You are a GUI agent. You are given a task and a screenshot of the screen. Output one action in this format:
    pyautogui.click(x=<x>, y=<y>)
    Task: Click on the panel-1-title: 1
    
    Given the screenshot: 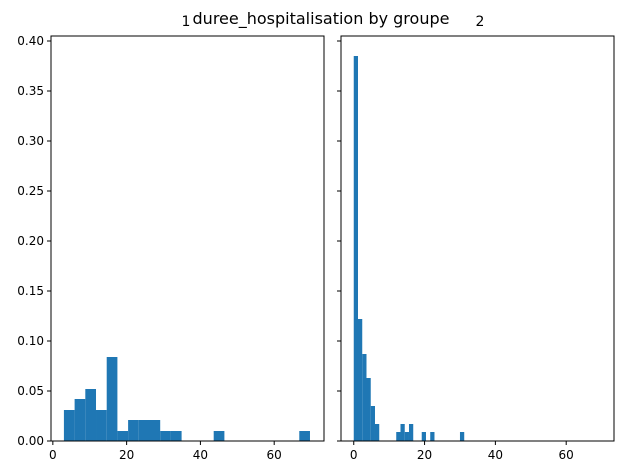 What is the action you would take?
    pyautogui.click(x=186, y=22)
    